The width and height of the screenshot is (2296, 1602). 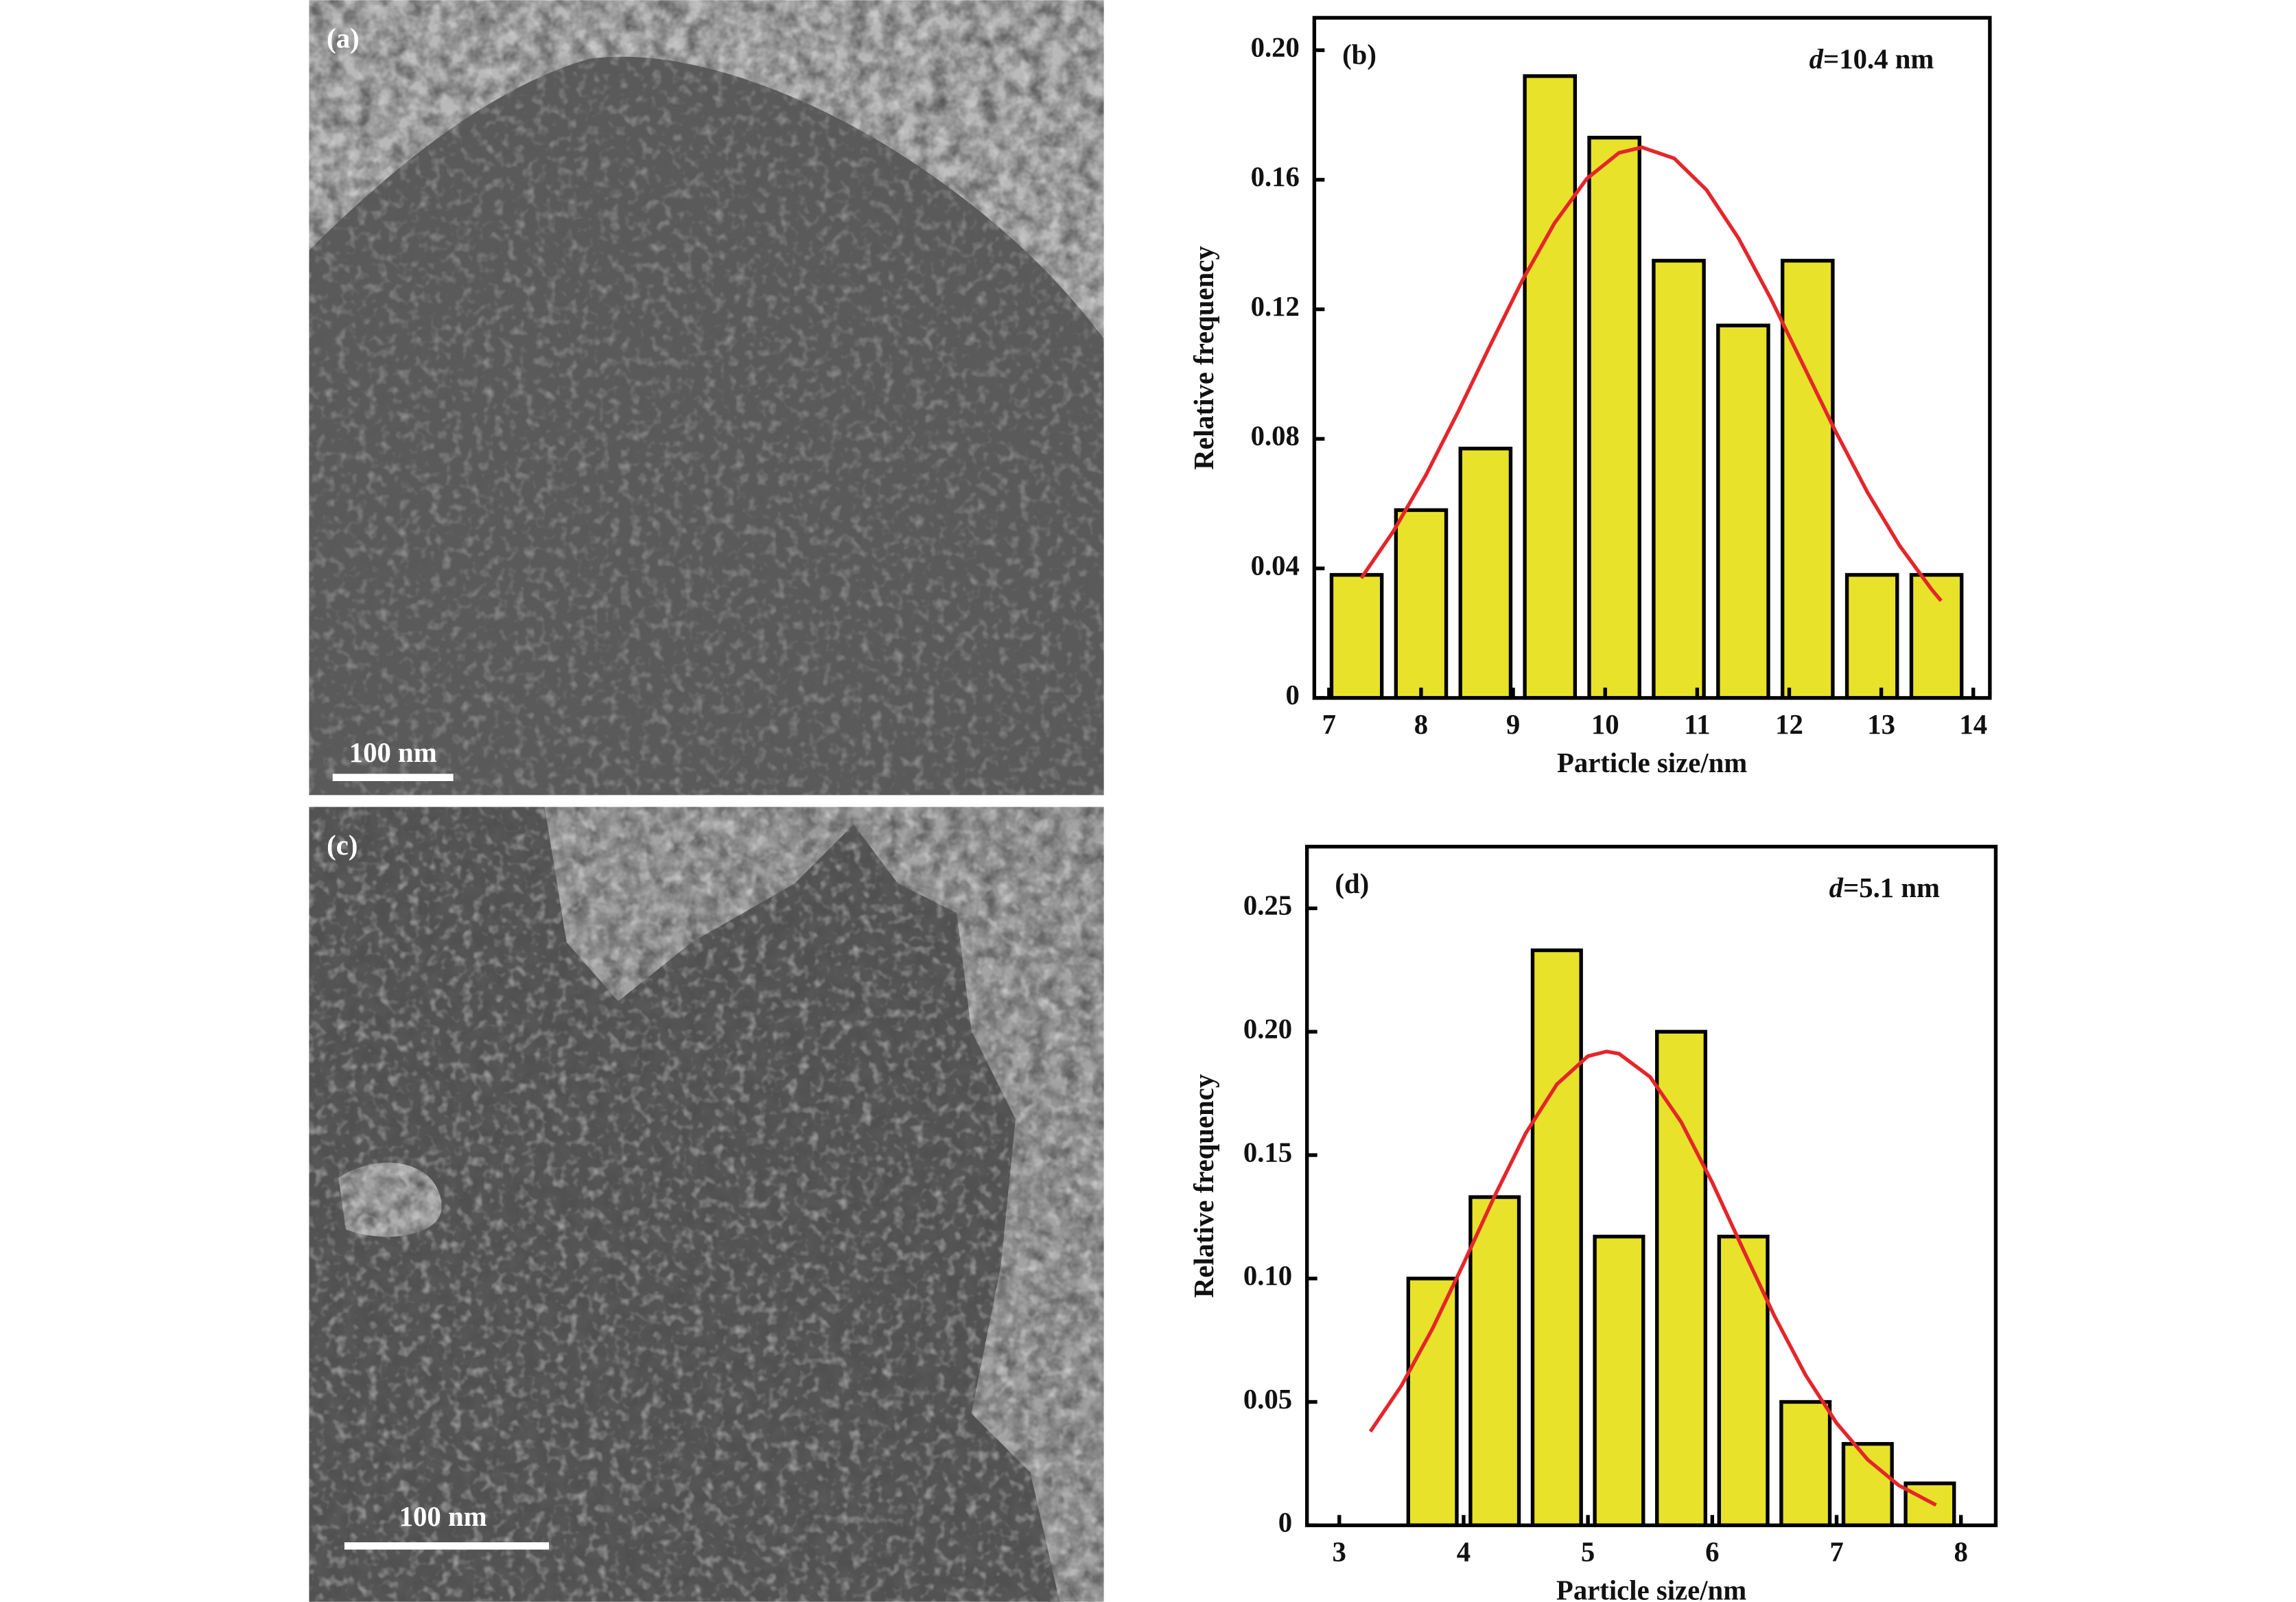 What do you see at coordinates (1588, 1552) in the screenshot?
I see `x-tick-label: 5` at bounding box center [1588, 1552].